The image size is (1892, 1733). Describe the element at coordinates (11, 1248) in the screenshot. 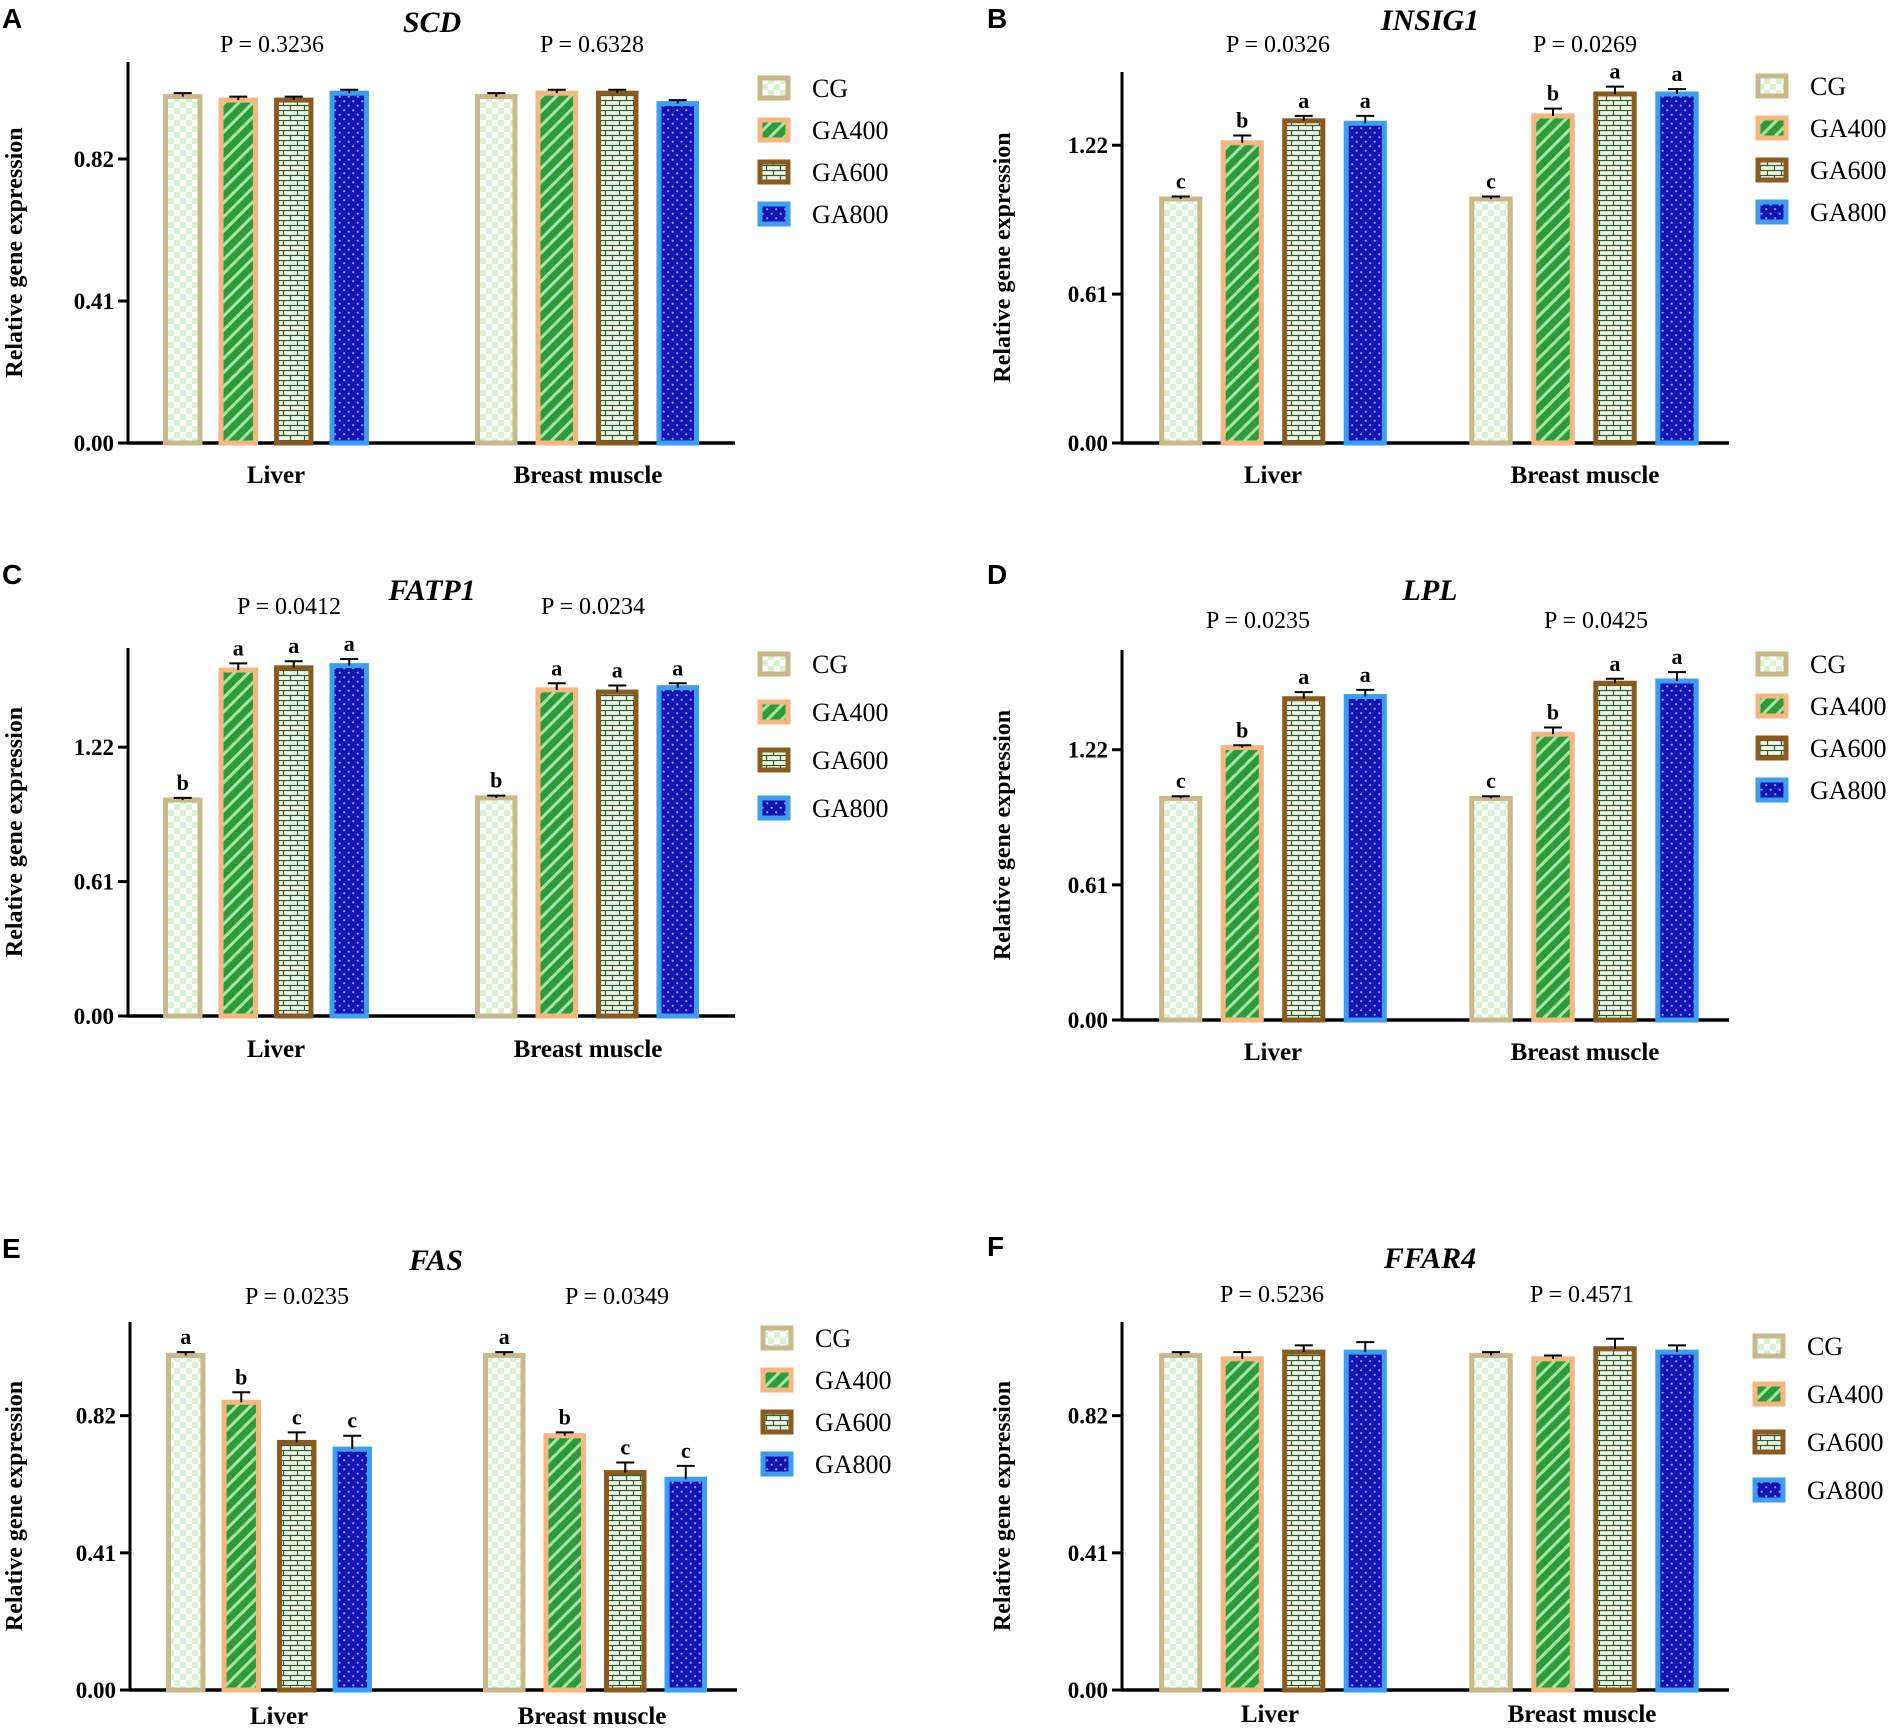

I see `panel-letter: E` at that location.